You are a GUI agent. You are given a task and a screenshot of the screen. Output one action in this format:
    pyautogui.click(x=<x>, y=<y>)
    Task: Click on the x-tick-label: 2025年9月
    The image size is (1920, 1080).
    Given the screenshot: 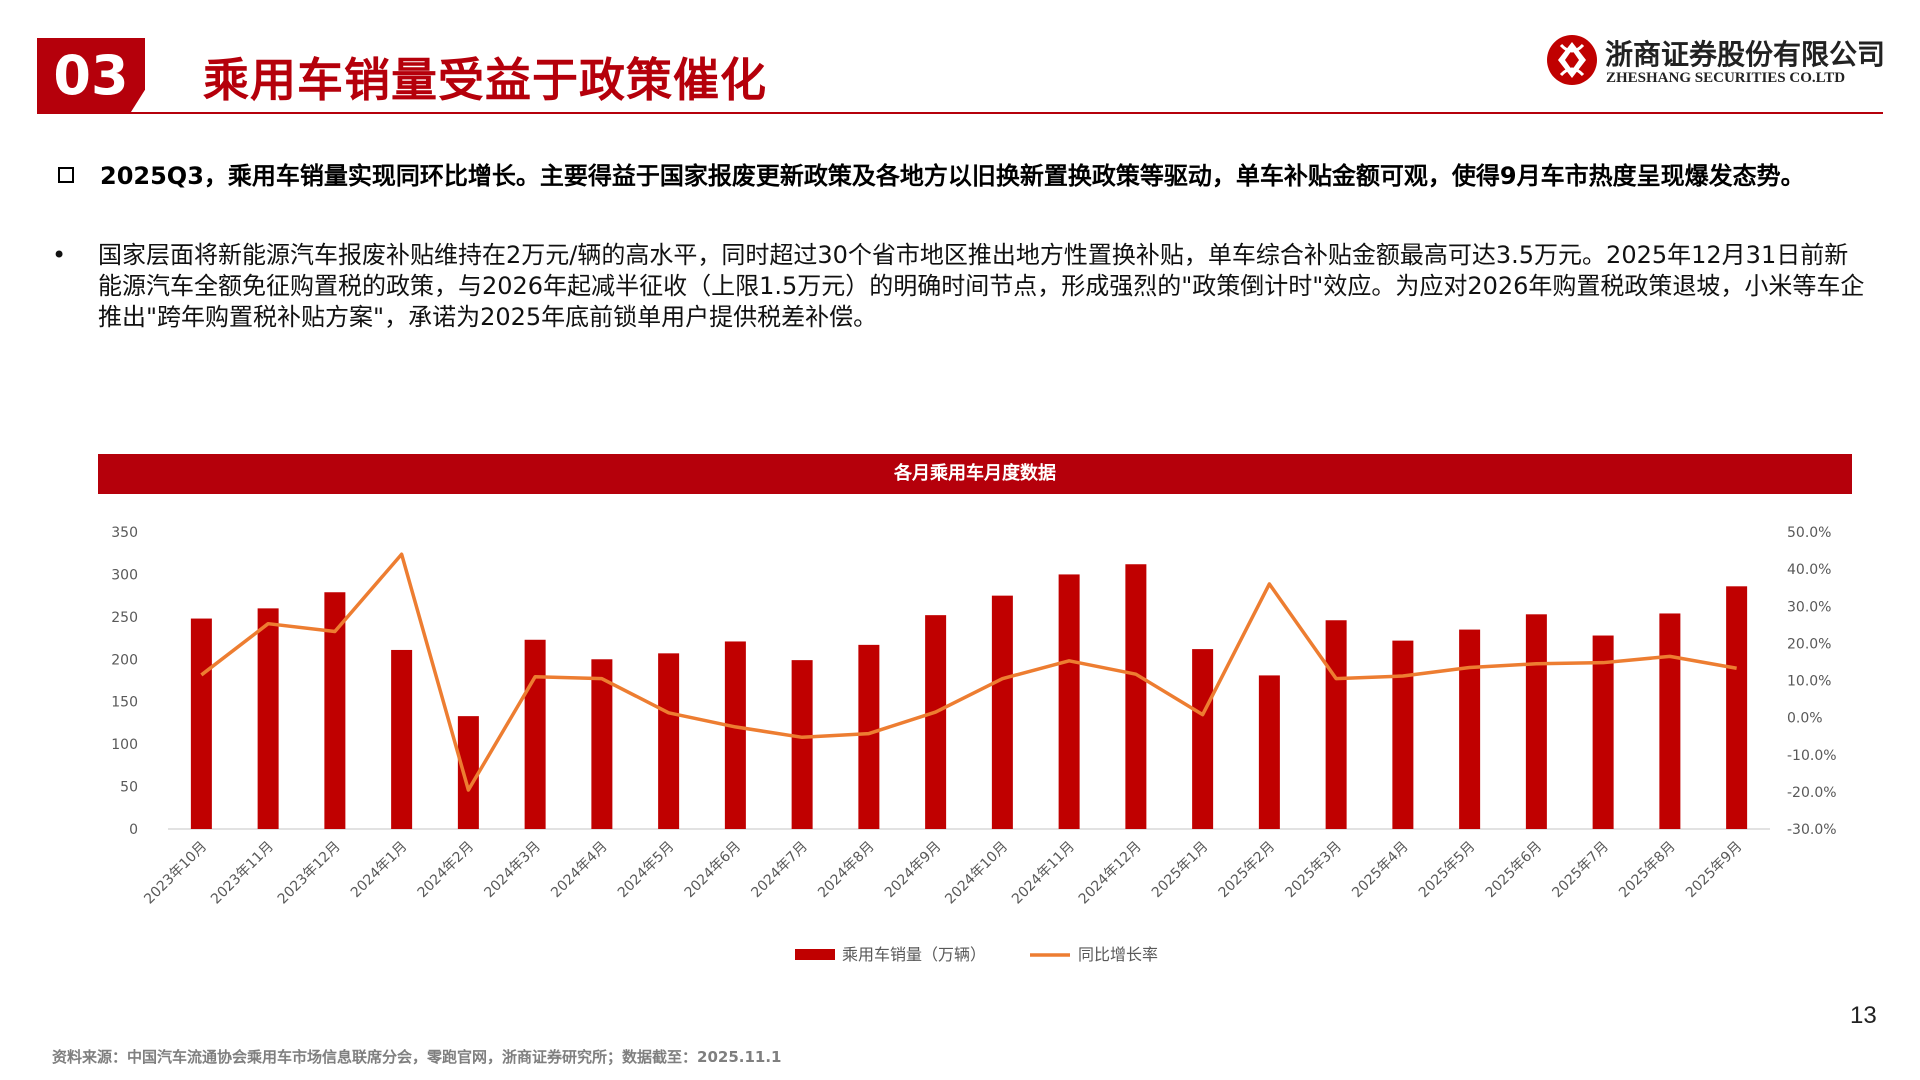 What is the action you would take?
    pyautogui.click(x=1714, y=870)
    